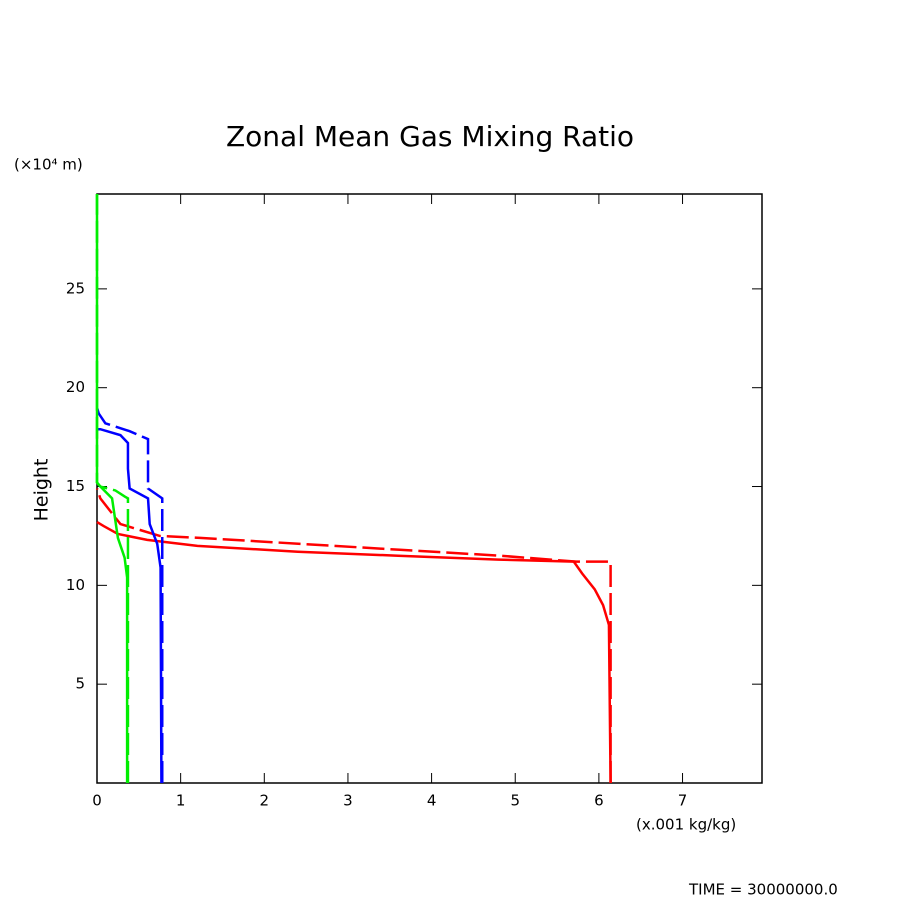  What do you see at coordinates (683, 801) in the screenshot?
I see `x-tick-label: 7` at bounding box center [683, 801].